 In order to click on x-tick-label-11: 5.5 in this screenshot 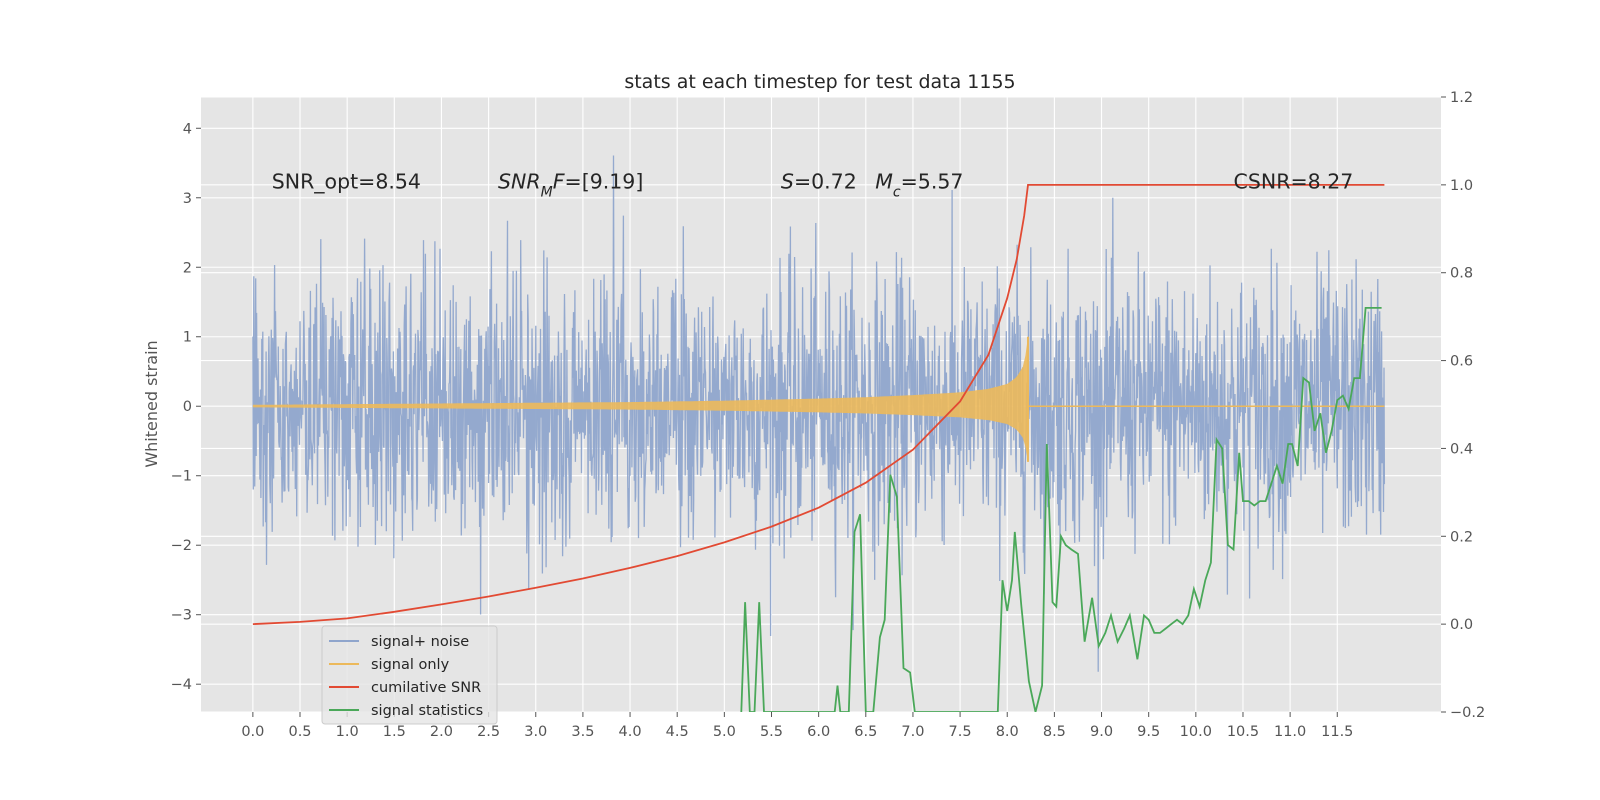, I will do `click(771, 732)`.